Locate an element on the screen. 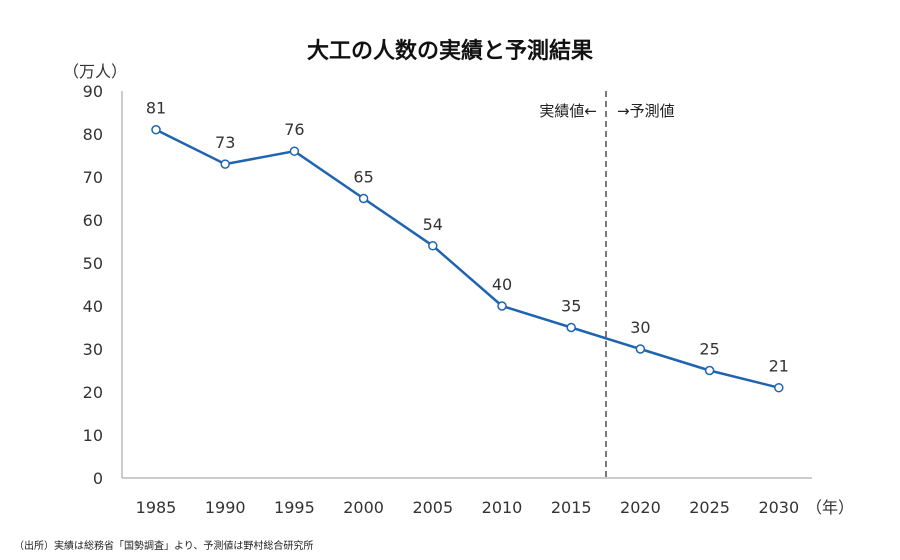 The height and width of the screenshot is (560, 900). y-tick-label: 0 is located at coordinates (98, 478).